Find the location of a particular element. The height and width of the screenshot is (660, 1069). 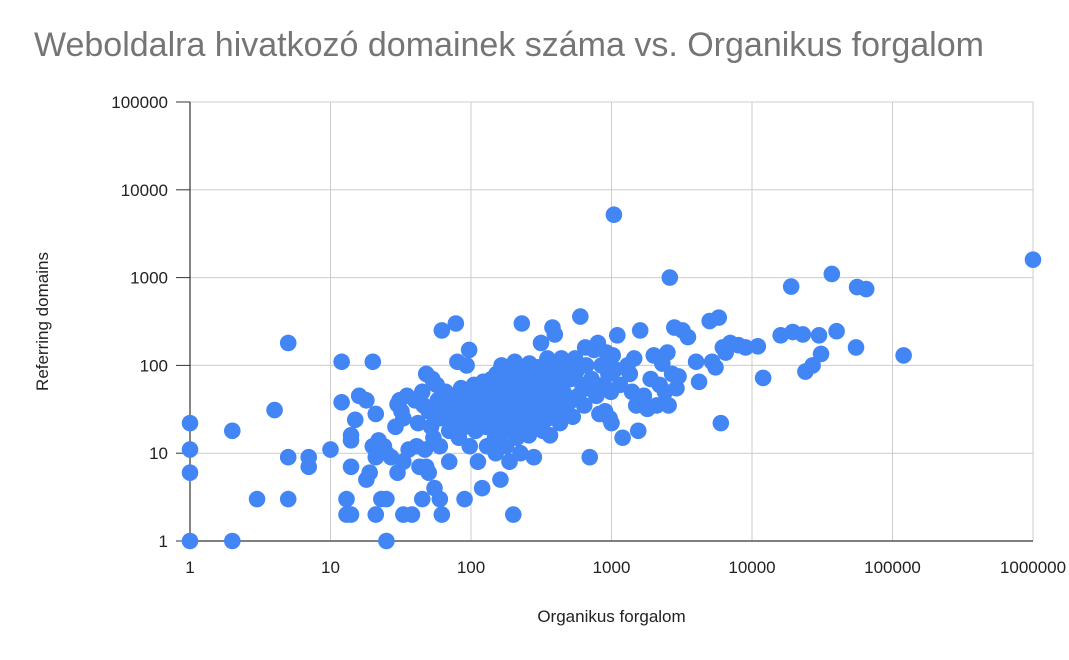

x-tick-label: 10000 is located at coordinates (751, 567).